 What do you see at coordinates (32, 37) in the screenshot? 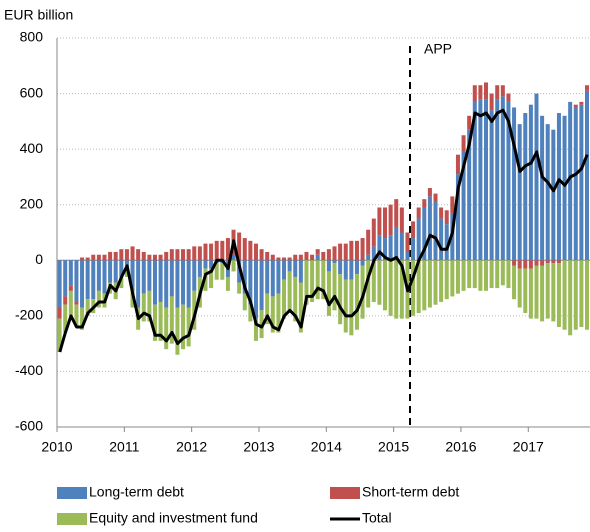
I see `y-tick-label: 800` at bounding box center [32, 37].